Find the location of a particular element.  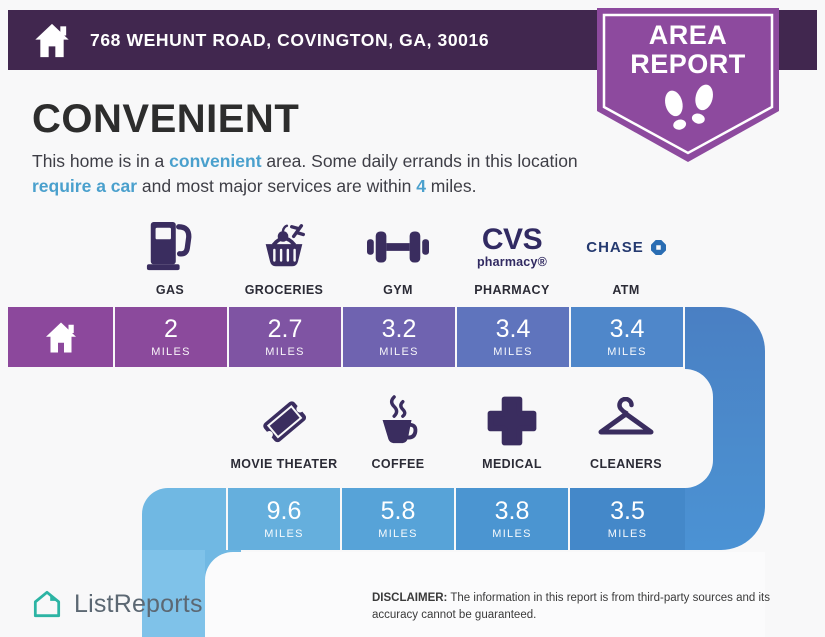

dumbbell-icon is located at coordinates (398, 247).